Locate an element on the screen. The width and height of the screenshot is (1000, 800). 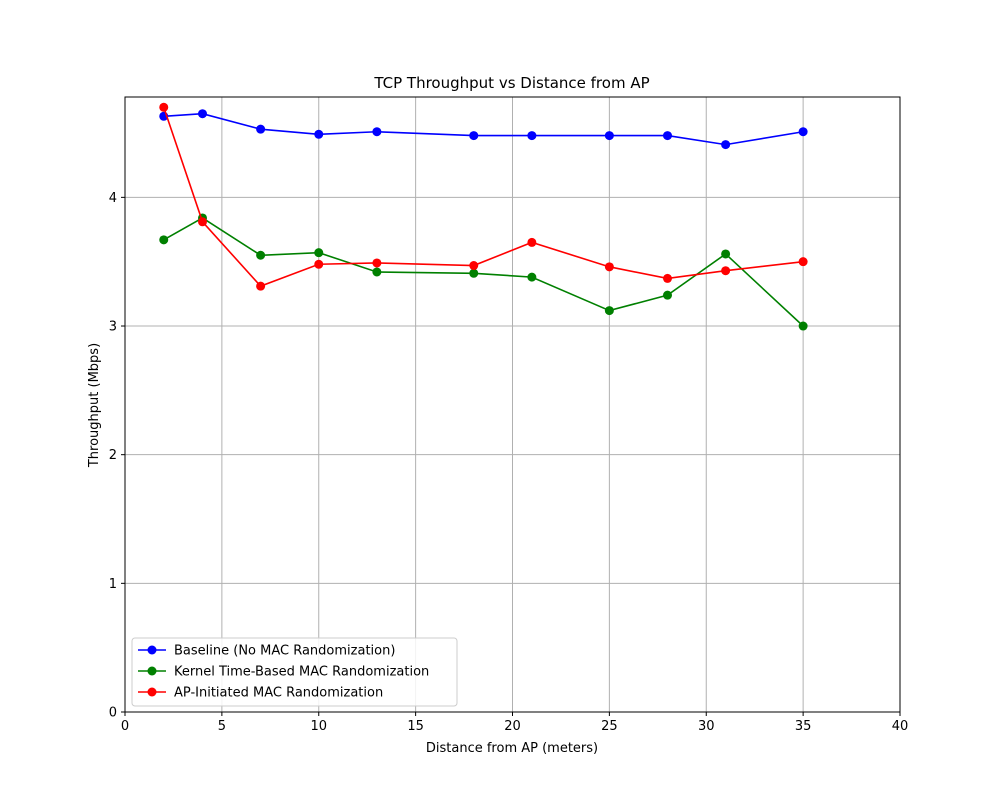
legend-label: AP-Initiated MAC Randomization is located at coordinates (278, 693).